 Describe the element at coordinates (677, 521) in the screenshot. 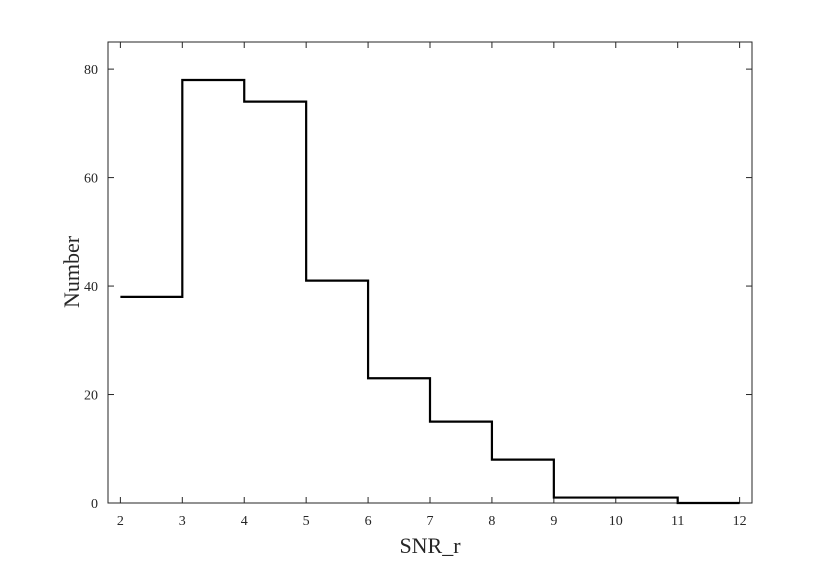

I see `x-tick-label: 11` at that location.